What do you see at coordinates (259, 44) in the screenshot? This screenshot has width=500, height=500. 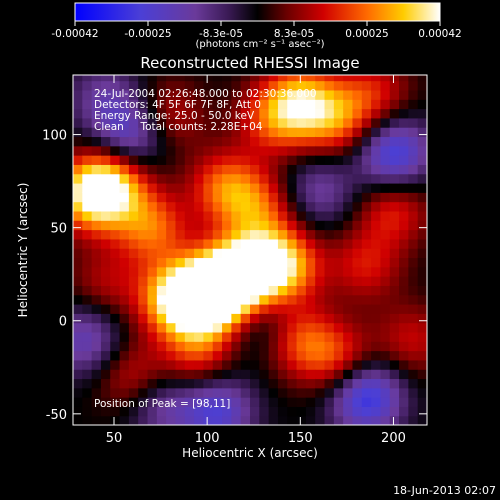 I see `colorbar-units: (photons cm⁻² s⁻¹ asec⁻²)` at bounding box center [259, 44].